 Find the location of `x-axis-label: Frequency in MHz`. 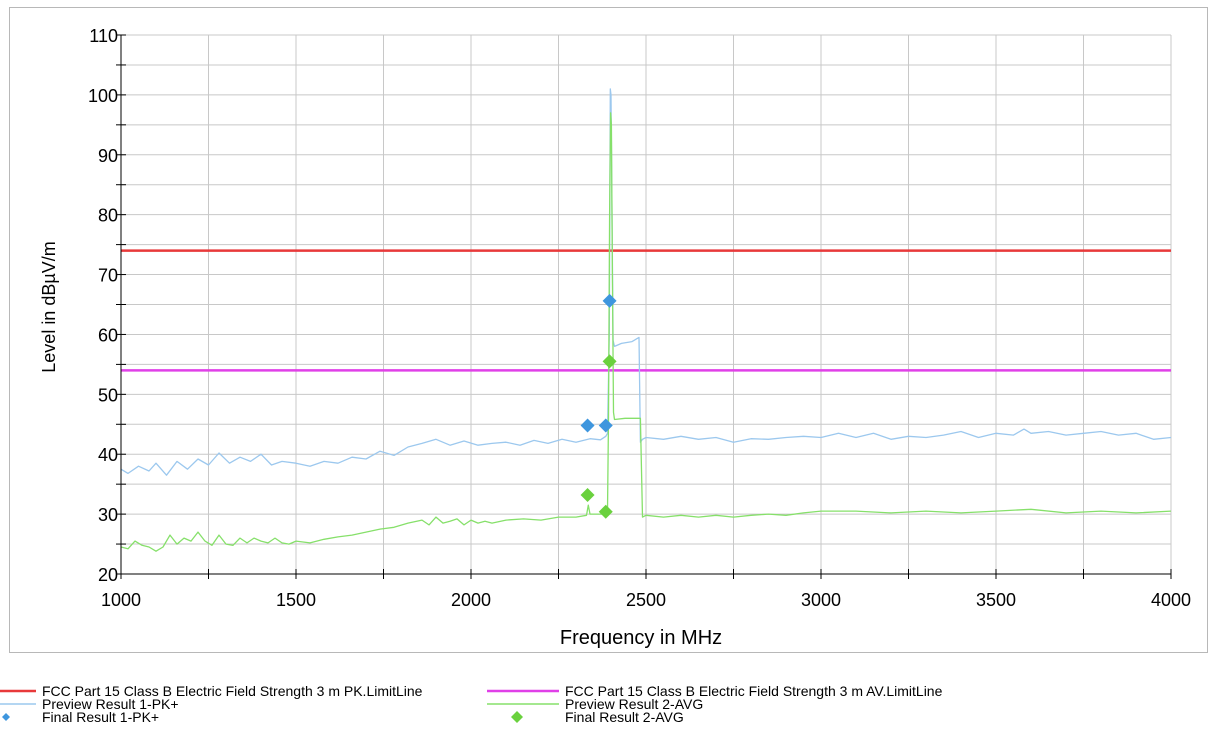

x-axis-label: Frequency in MHz is located at coordinates (641, 638).